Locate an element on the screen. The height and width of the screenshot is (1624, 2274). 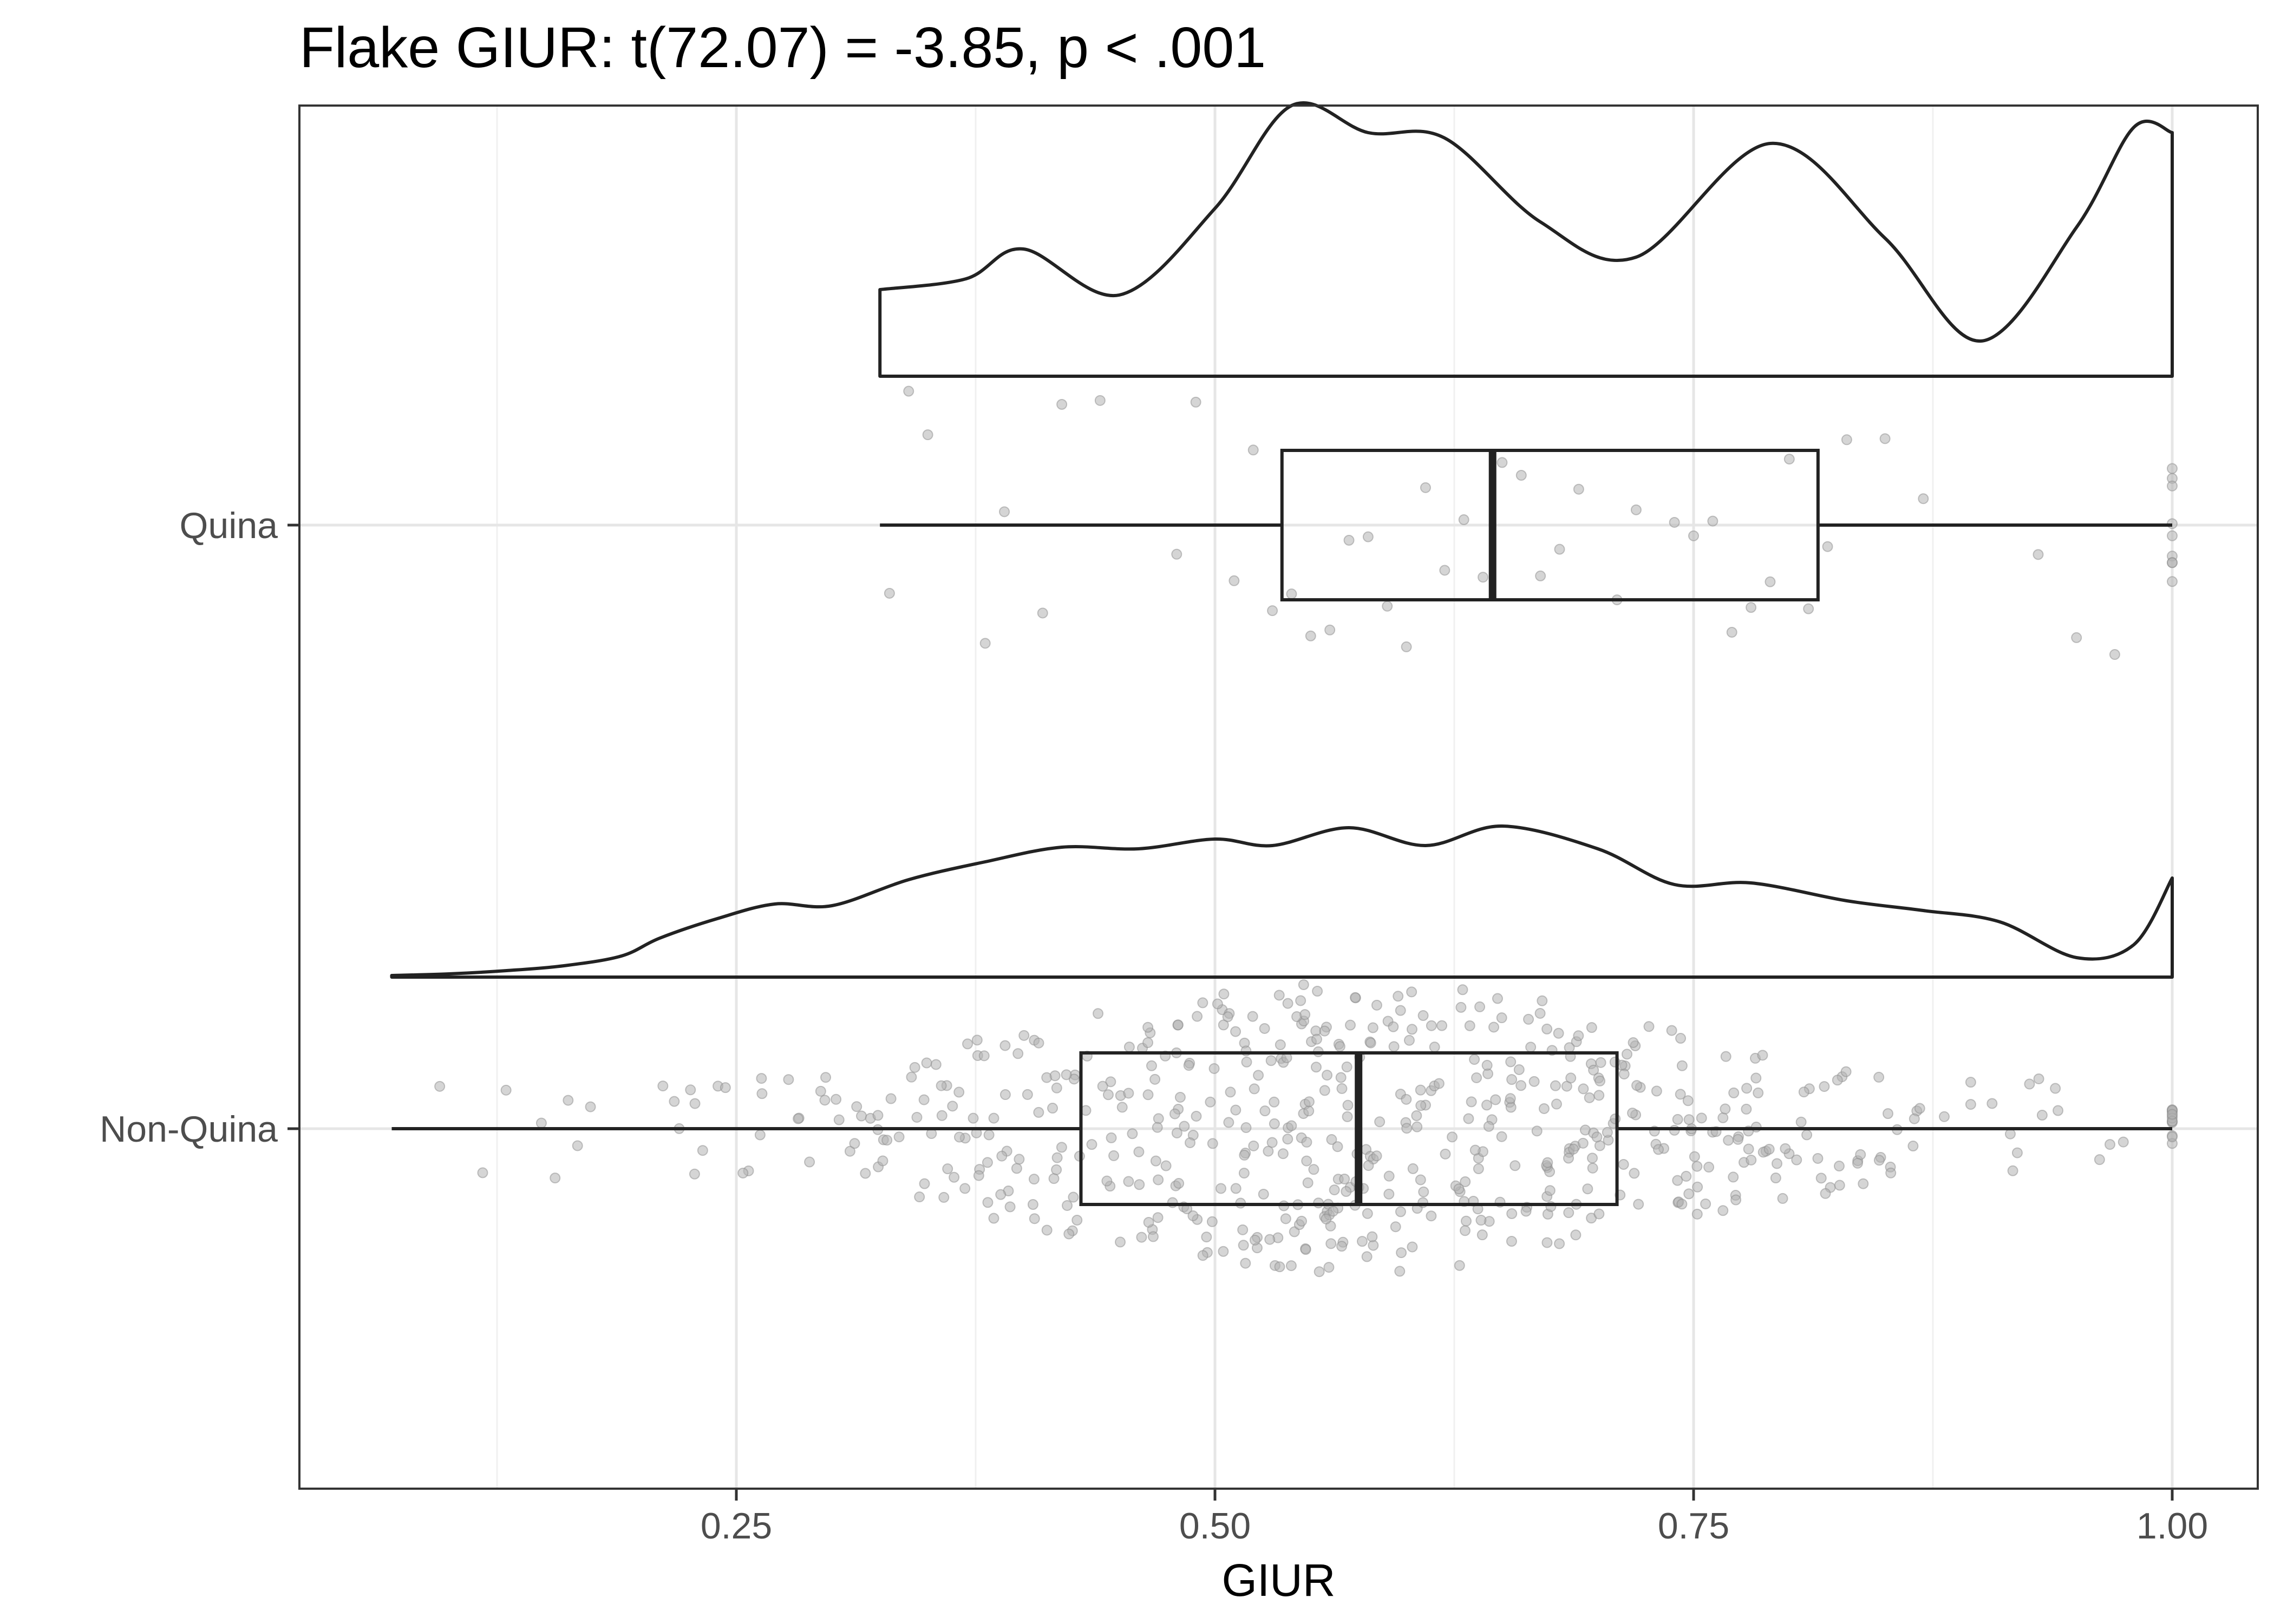
y-tick-label: Non-Quina is located at coordinates (189, 1129).